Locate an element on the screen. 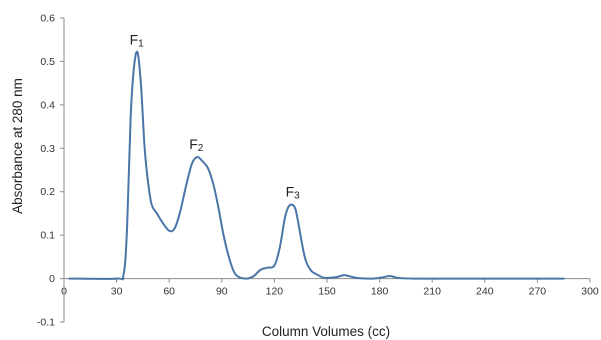  y-tick-label: -0.1 is located at coordinates (46, 323).